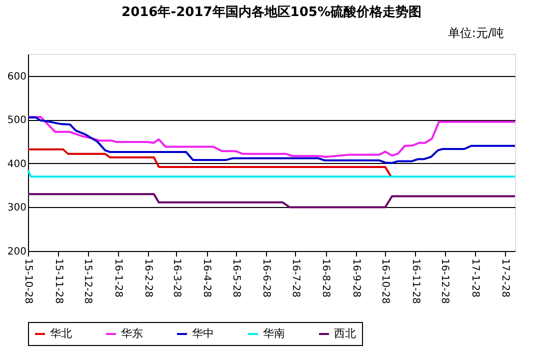  What do you see at coordinates (206, 278) in the screenshot?
I see `x-tick-label: 16-4-28` at bounding box center [206, 278].